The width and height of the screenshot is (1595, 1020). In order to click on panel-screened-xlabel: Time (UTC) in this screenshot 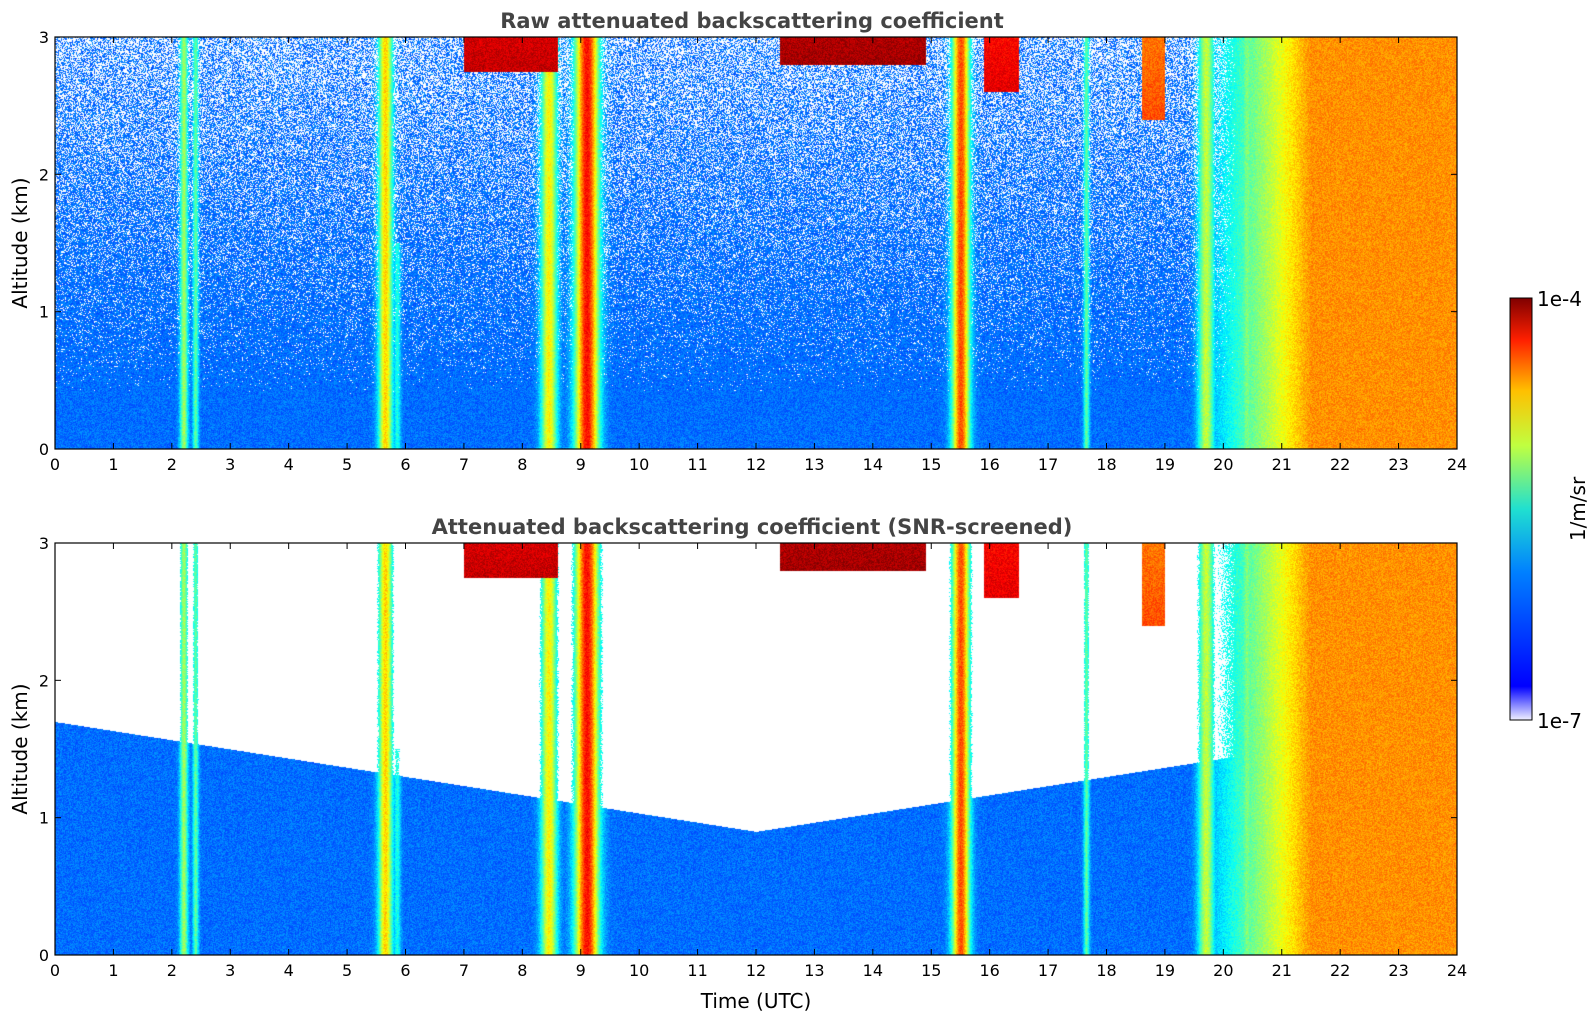, I will do `click(756, 1001)`.